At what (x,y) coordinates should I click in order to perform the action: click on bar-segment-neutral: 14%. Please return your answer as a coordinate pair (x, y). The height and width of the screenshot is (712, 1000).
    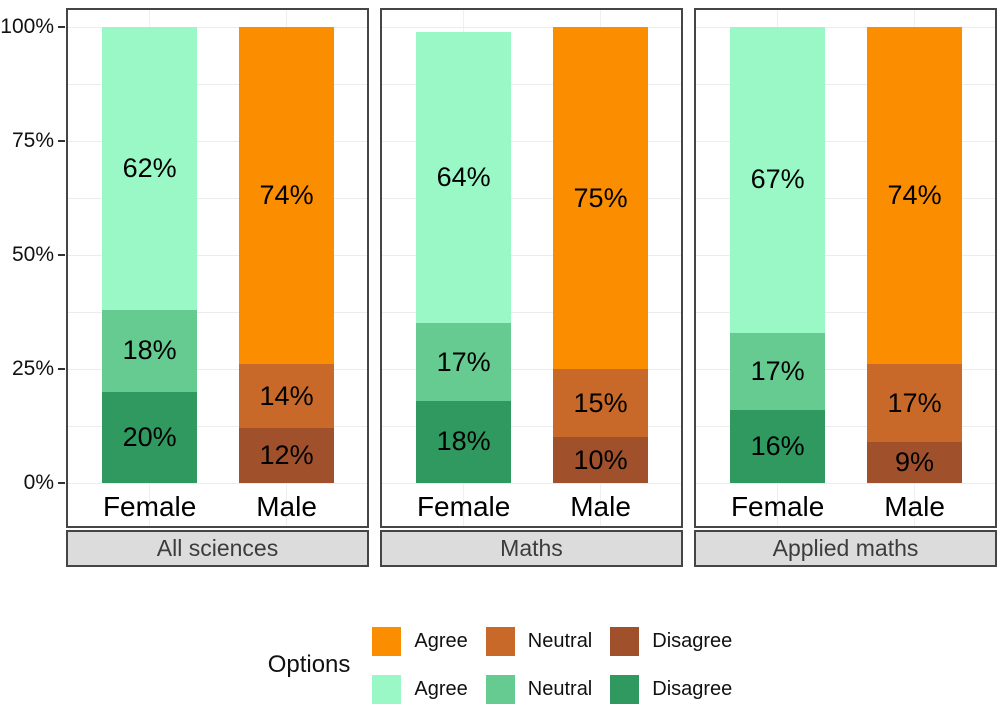
    Looking at the image, I should click on (286, 396).